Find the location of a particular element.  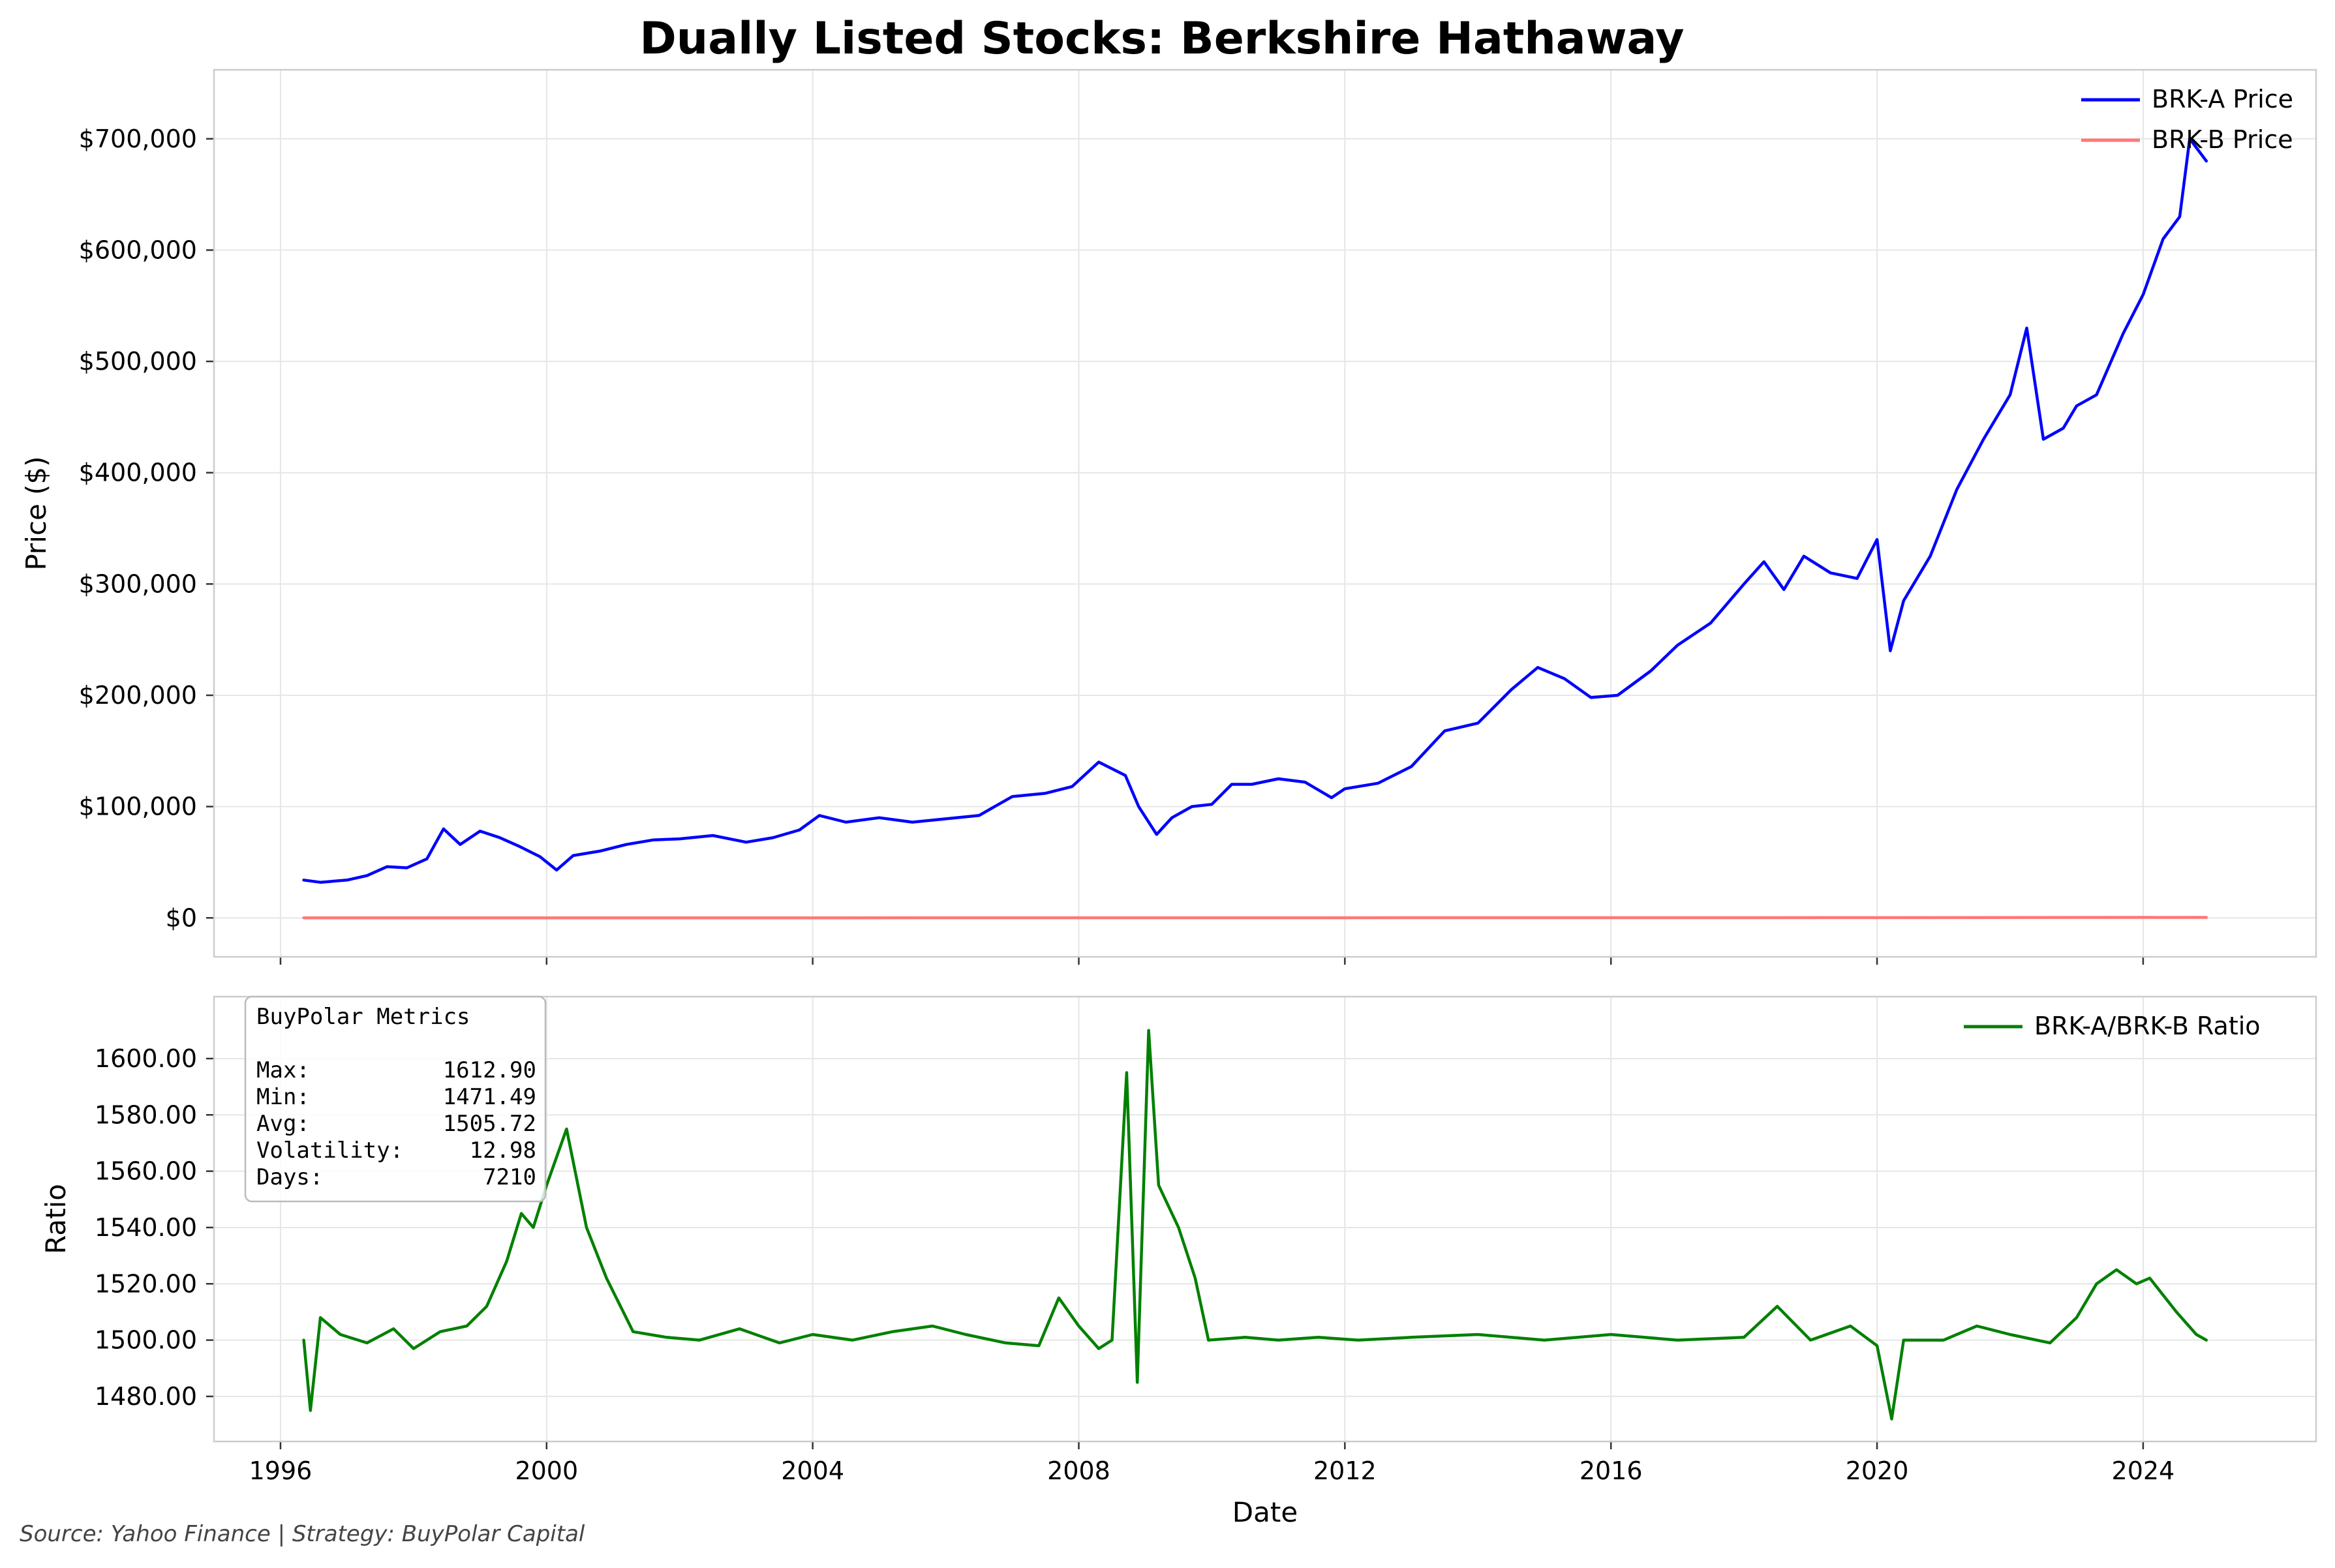

price-y-tick-label: $600,000 is located at coordinates (138, 249).